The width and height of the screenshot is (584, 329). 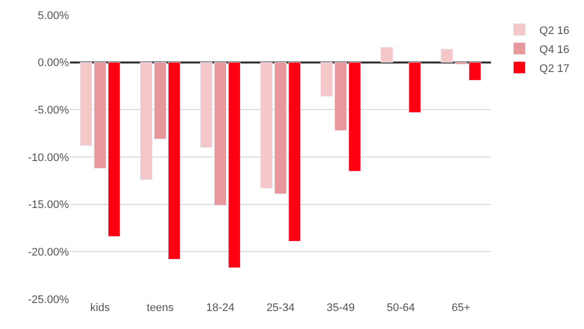 What do you see at coordinates (280, 308) in the screenshot?
I see `x-tick-label: 25-34` at bounding box center [280, 308].